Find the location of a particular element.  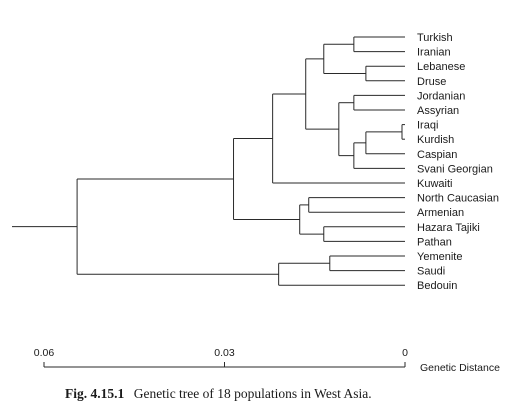

leaf-label-hazara-tajiki: Hazara Tajiki is located at coordinates (448, 228).